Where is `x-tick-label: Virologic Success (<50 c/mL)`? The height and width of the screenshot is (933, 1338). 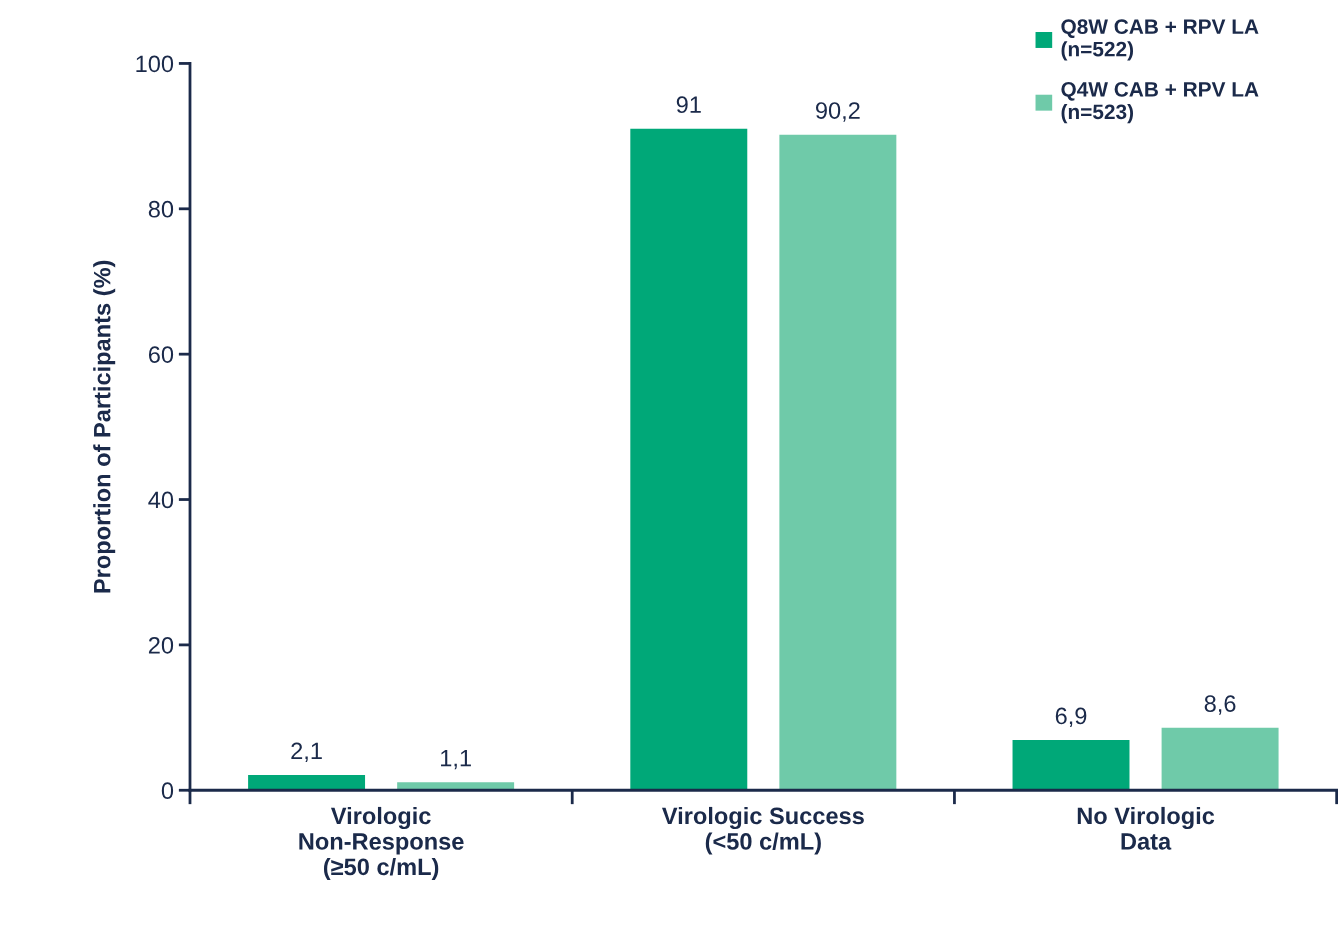 x-tick-label: Virologic Success (<50 c/mL) is located at coordinates (763, 830).